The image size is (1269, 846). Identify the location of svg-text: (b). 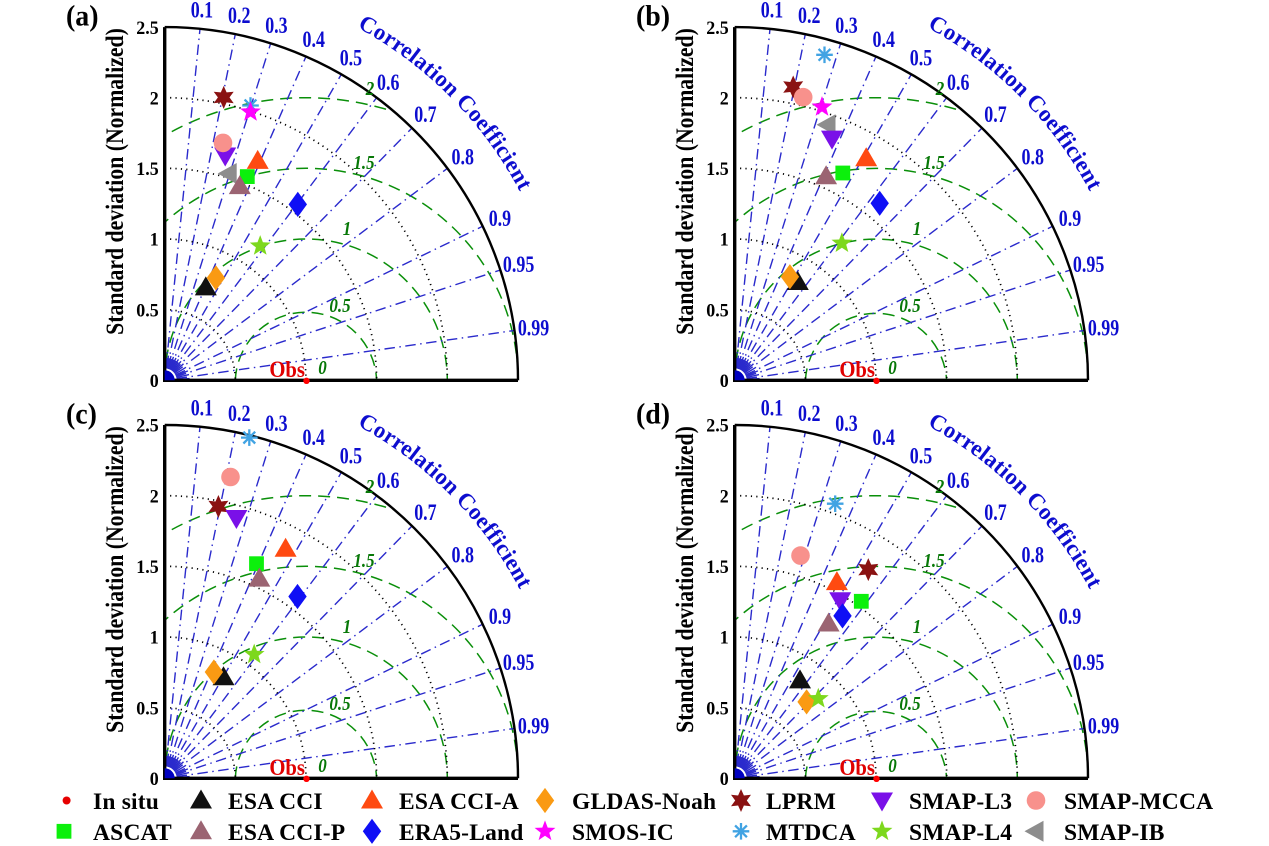
(653, 16).